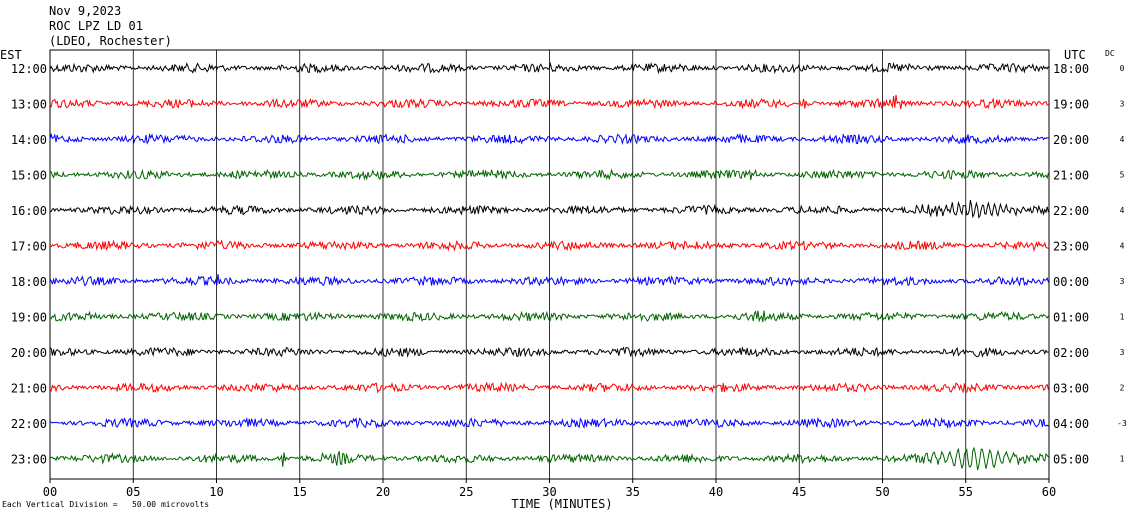 This screenshot has width=1130, height=519. What do you see at coordinates (1110, 53) in the screenshot?
I see `dc-column-header: DC` at bounding box center [1110, 53].